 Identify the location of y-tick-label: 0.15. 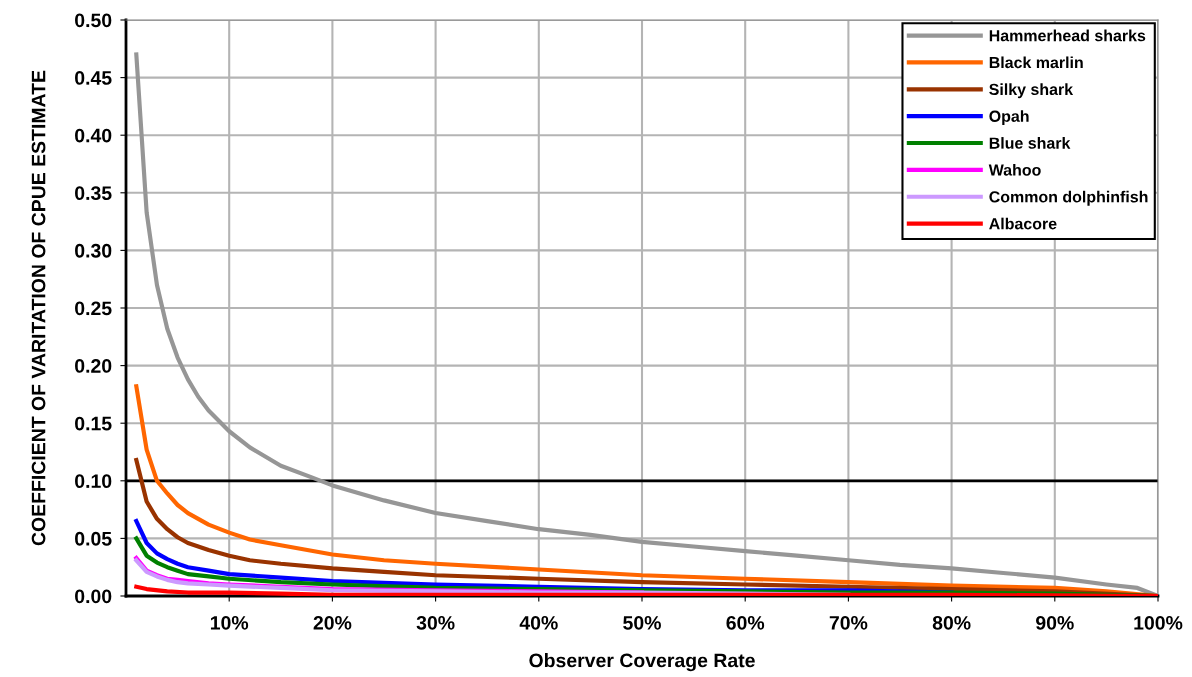
(93, 423).